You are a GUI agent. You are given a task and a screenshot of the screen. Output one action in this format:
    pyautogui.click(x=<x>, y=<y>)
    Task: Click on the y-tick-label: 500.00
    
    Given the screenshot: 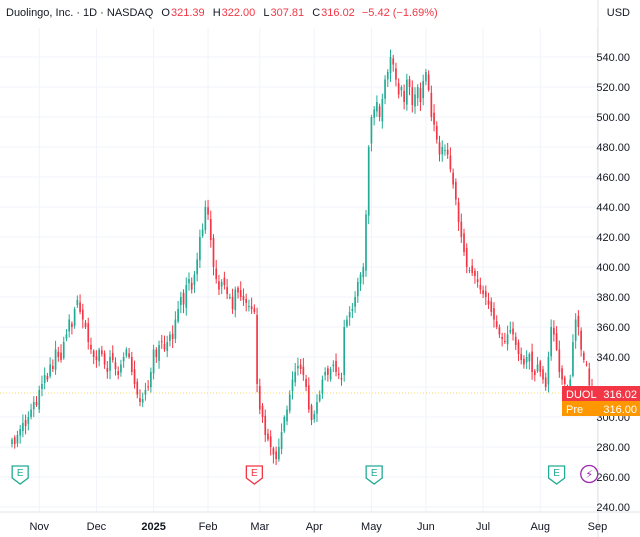 What is the action you would take?
    pyautogui.click(x=613, y=118)
    